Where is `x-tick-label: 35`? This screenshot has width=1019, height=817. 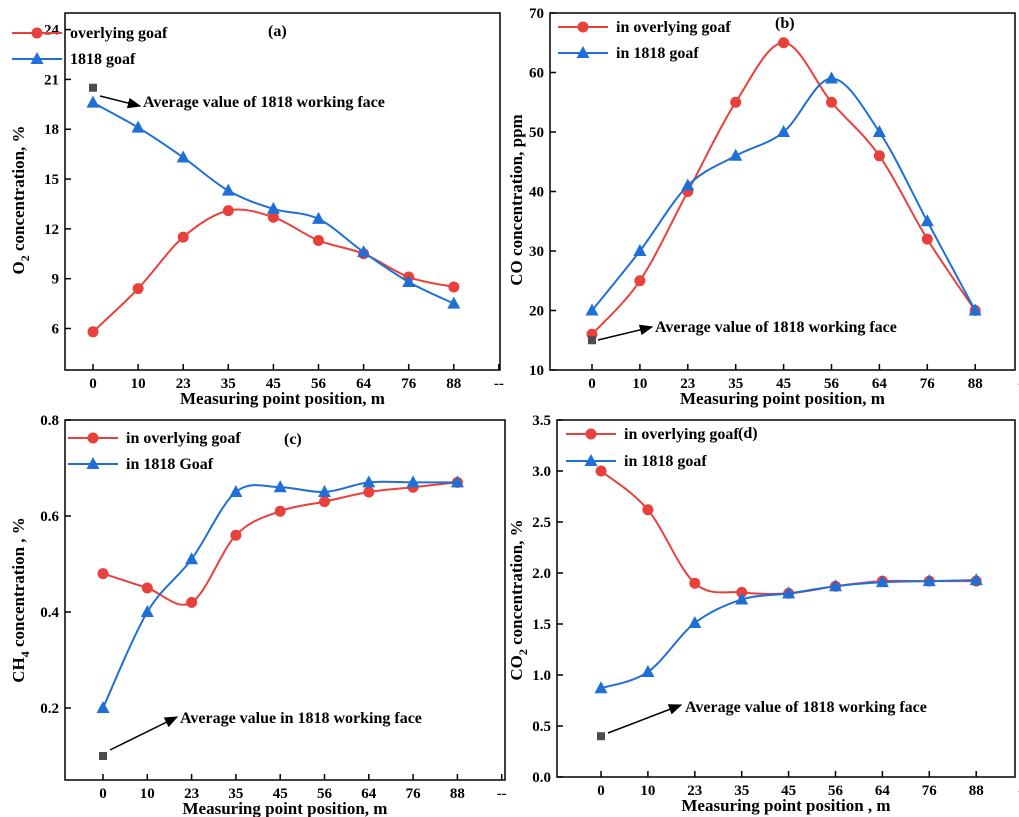 x-tick-label: 35 is located at coordinates (735, 384).